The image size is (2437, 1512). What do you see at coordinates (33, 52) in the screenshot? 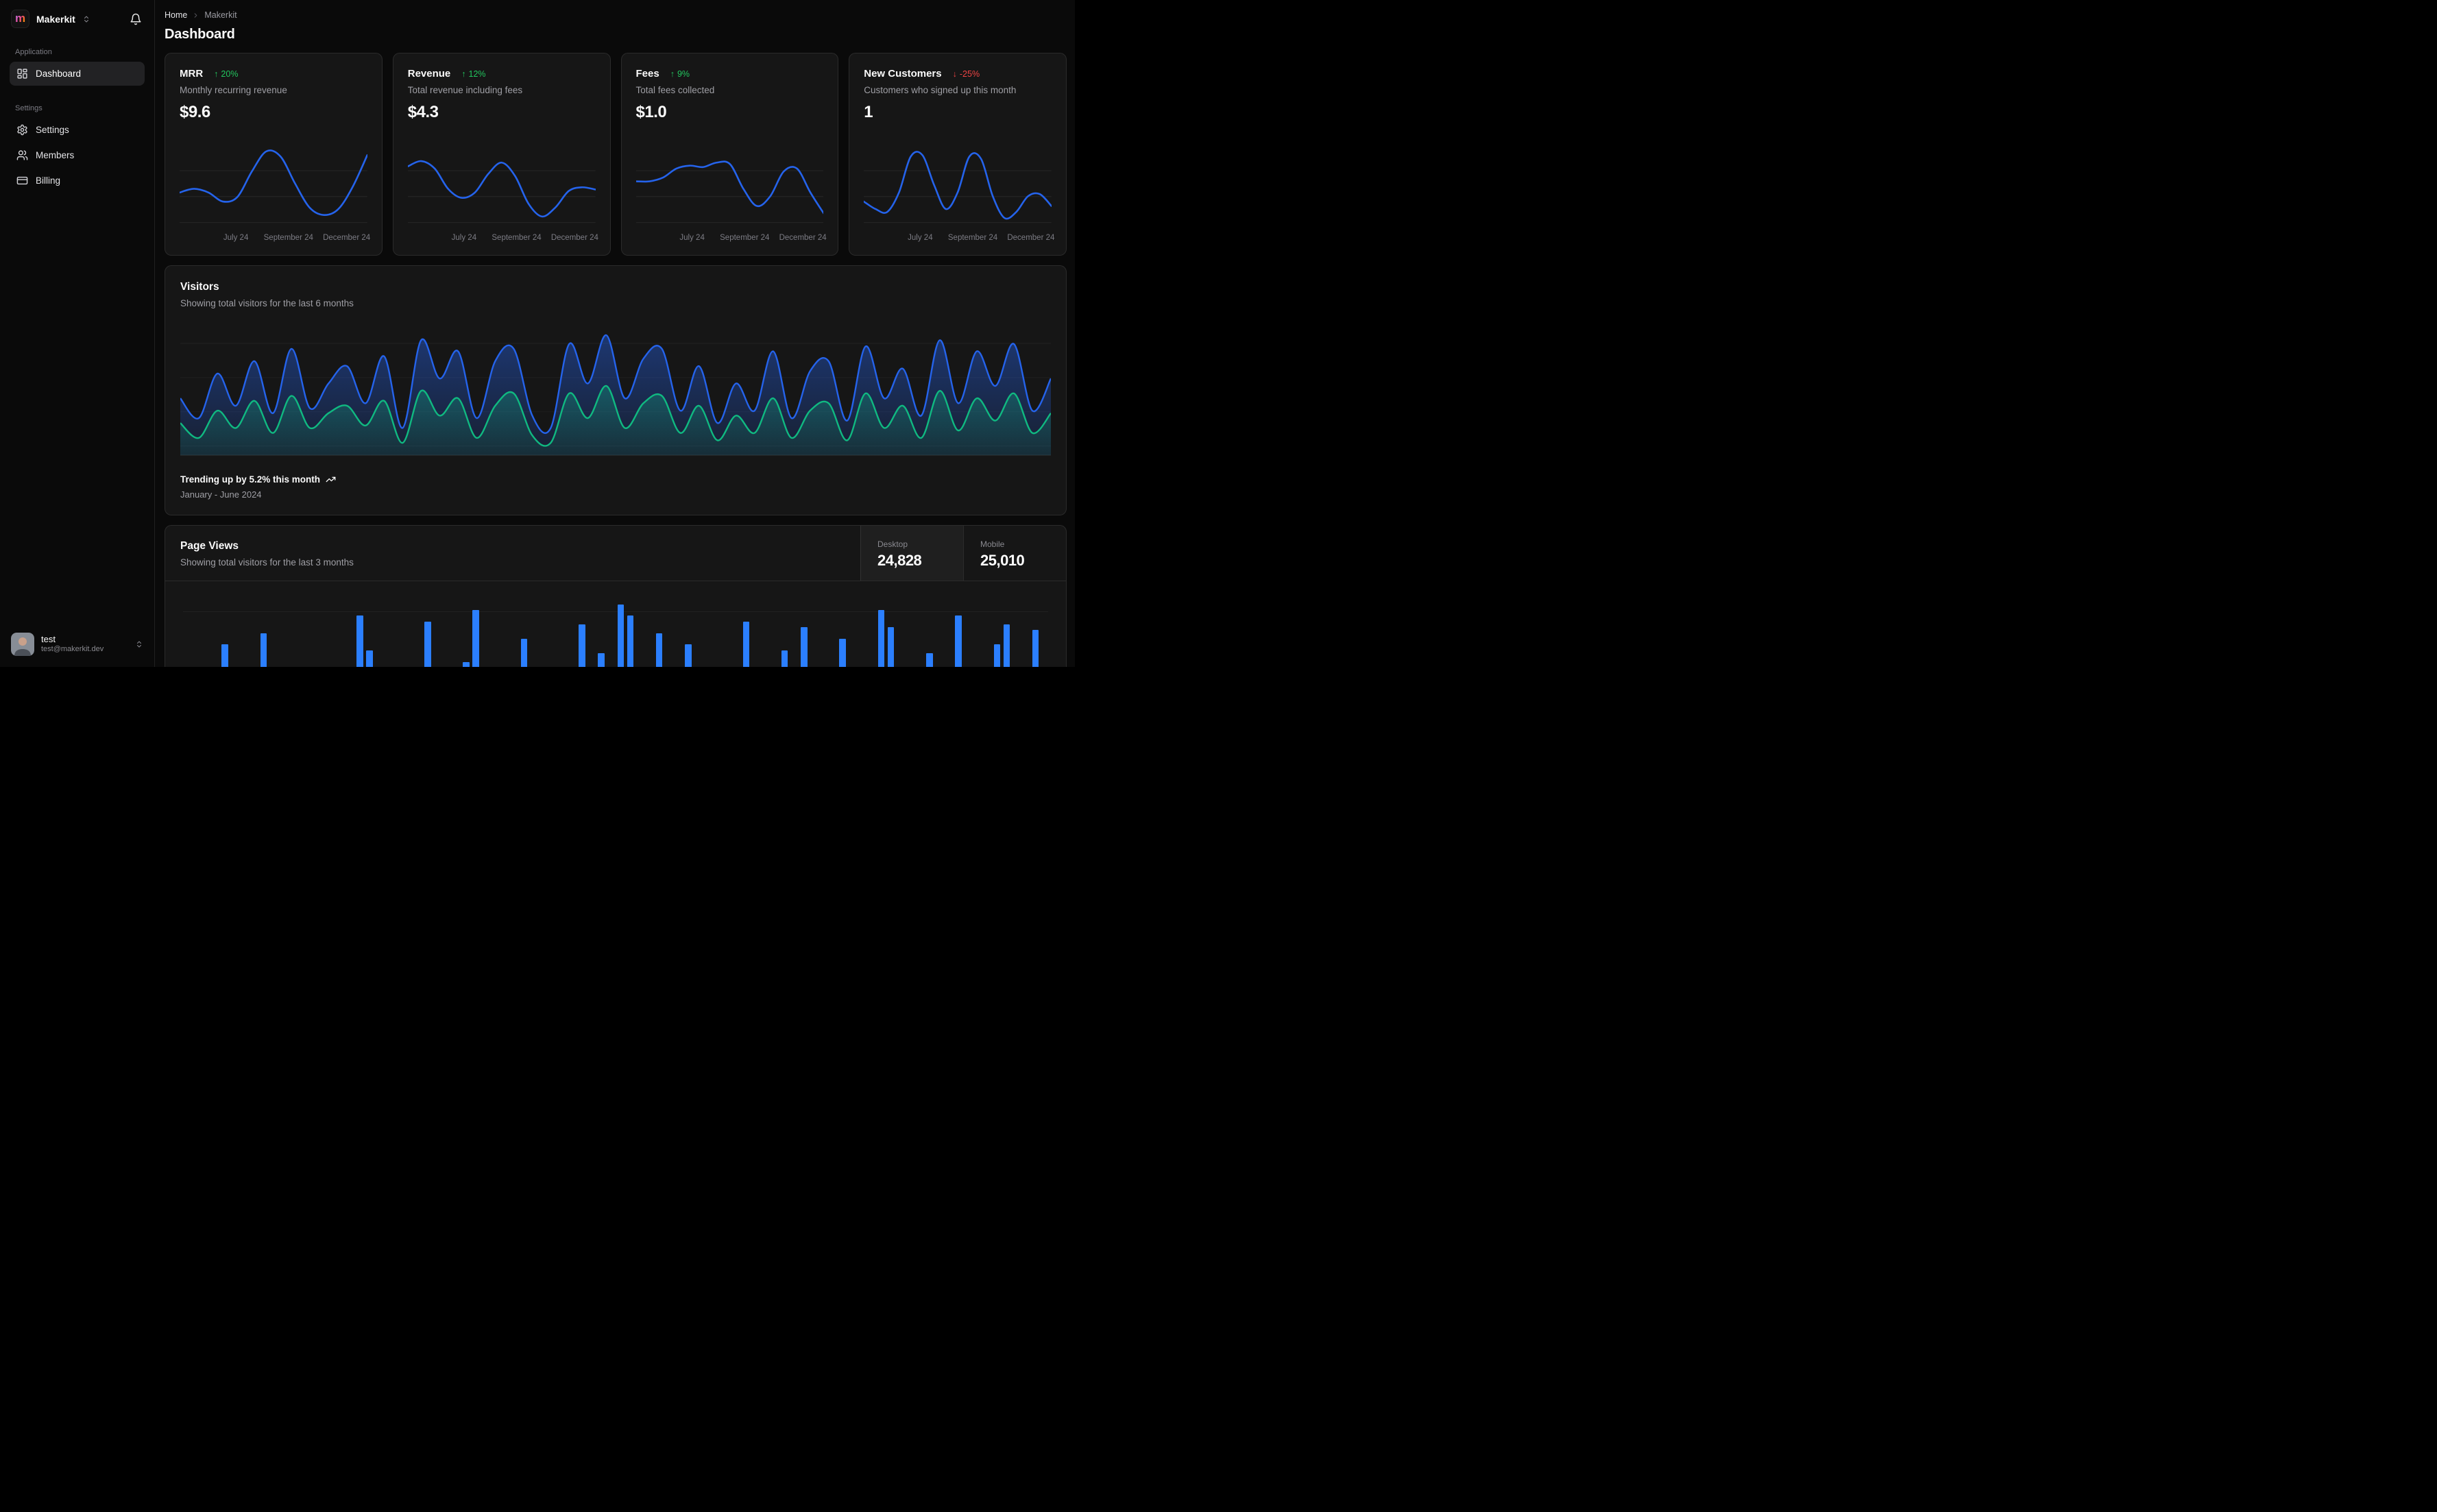
I see `sidebar-section-application: Application` at bounding box center [33, 52].